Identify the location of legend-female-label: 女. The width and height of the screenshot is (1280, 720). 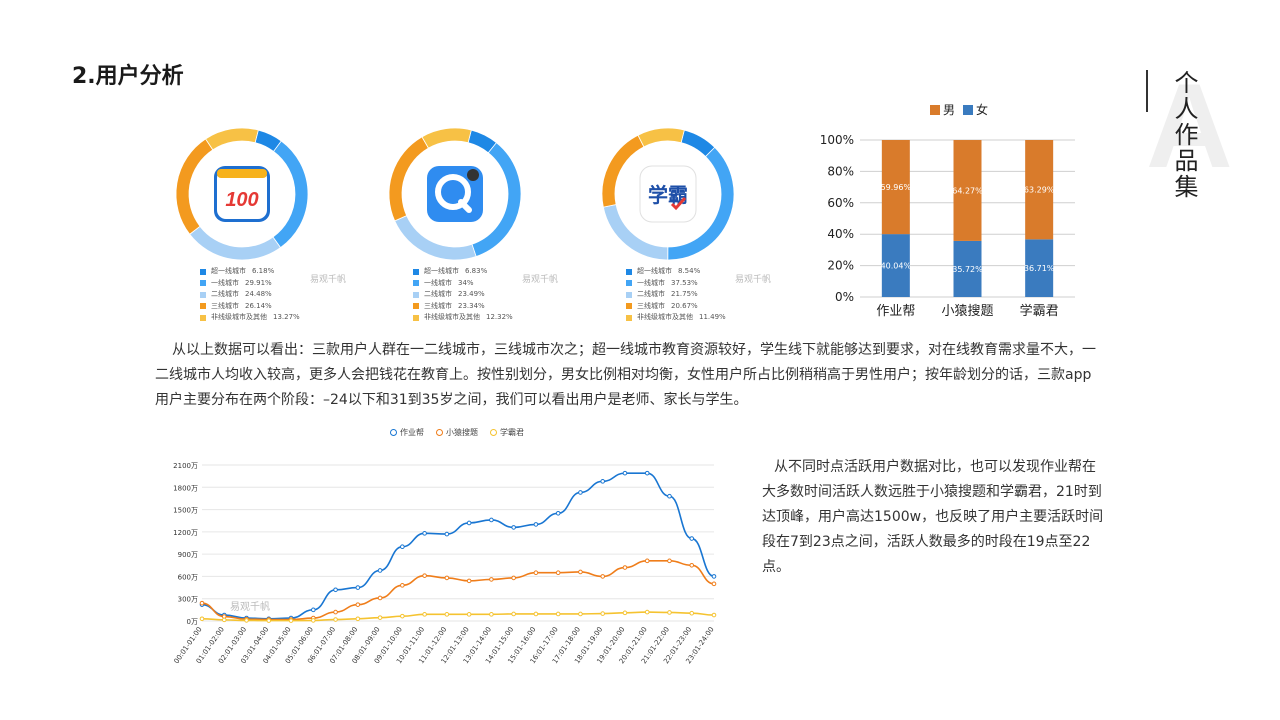
(982, 110).